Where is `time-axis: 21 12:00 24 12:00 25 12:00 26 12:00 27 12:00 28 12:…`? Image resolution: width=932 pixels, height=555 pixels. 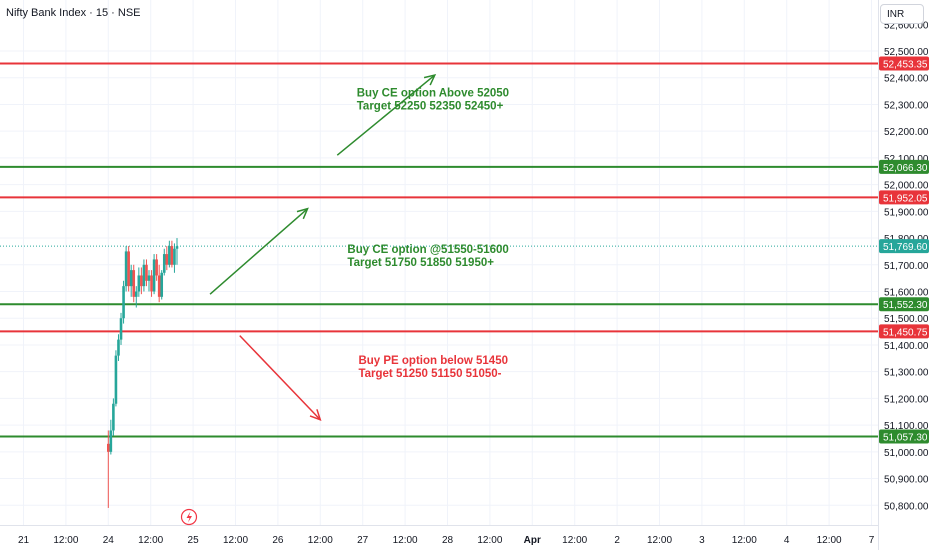 time-axis: 21 12:00 24 12:00 25 12:00 26 12:00 27 12:00 28 12:… is located at coordinates (446, 540).